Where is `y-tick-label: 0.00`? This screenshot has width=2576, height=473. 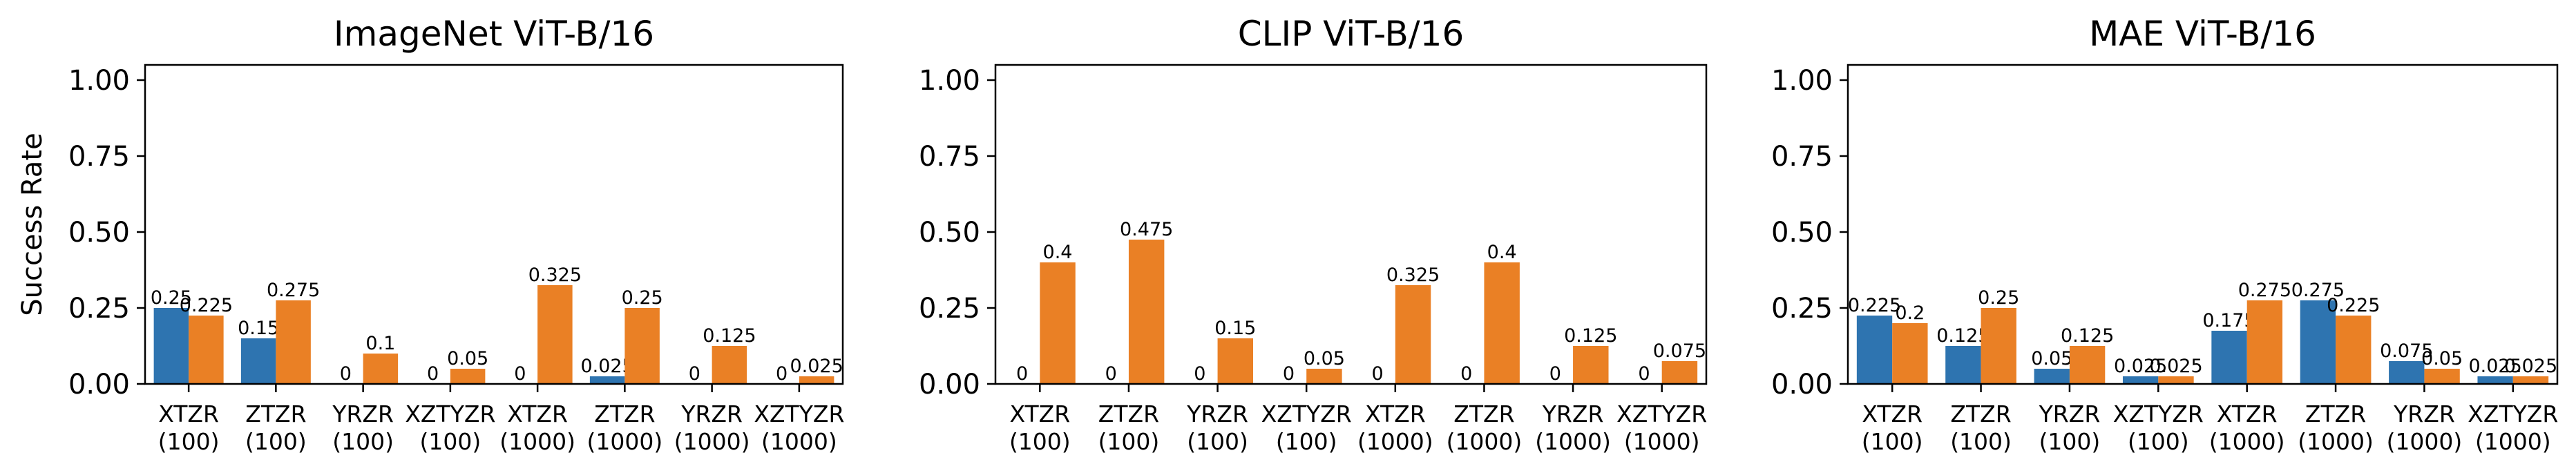
y-tick-label: 0.00 is located at coordinates (949, 384).